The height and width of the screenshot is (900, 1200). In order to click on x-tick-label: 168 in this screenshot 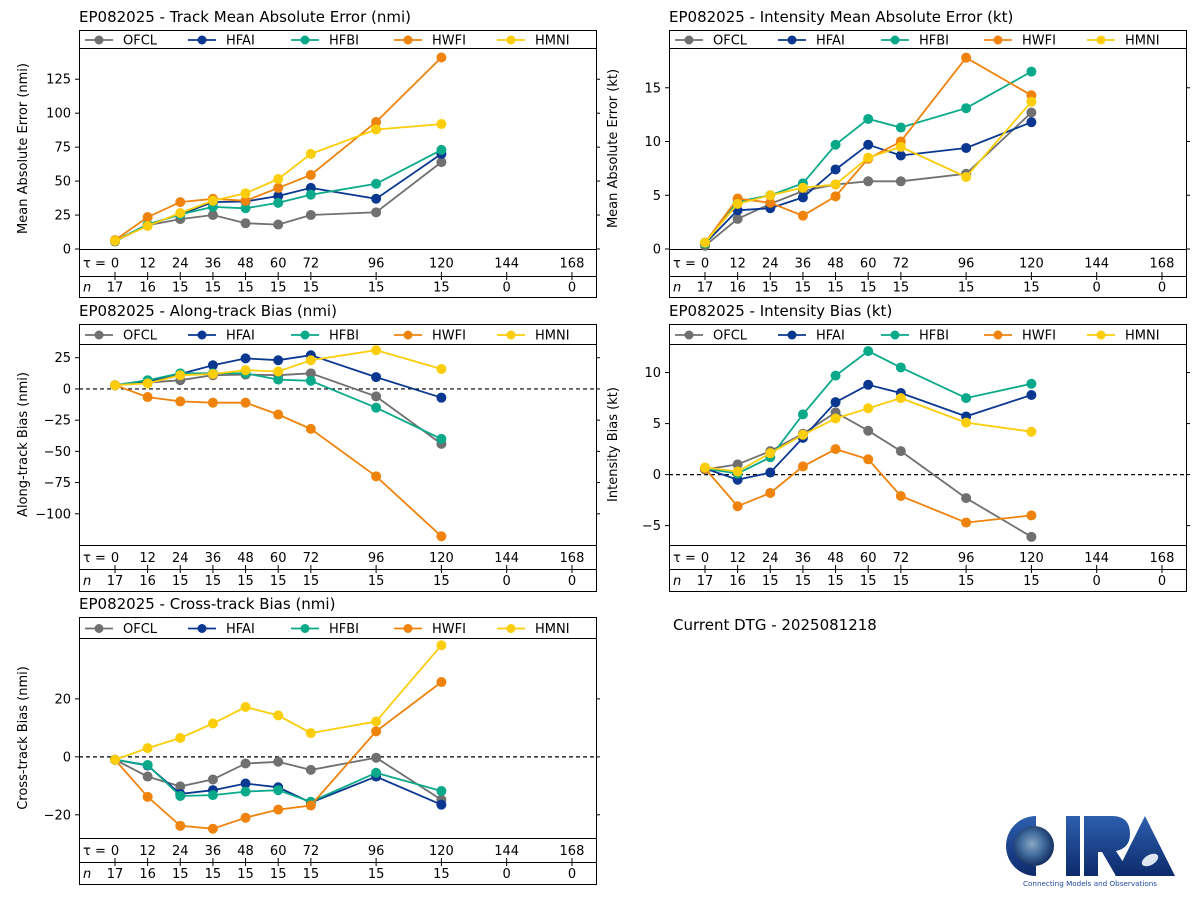, I will do `click(572, 558)`.